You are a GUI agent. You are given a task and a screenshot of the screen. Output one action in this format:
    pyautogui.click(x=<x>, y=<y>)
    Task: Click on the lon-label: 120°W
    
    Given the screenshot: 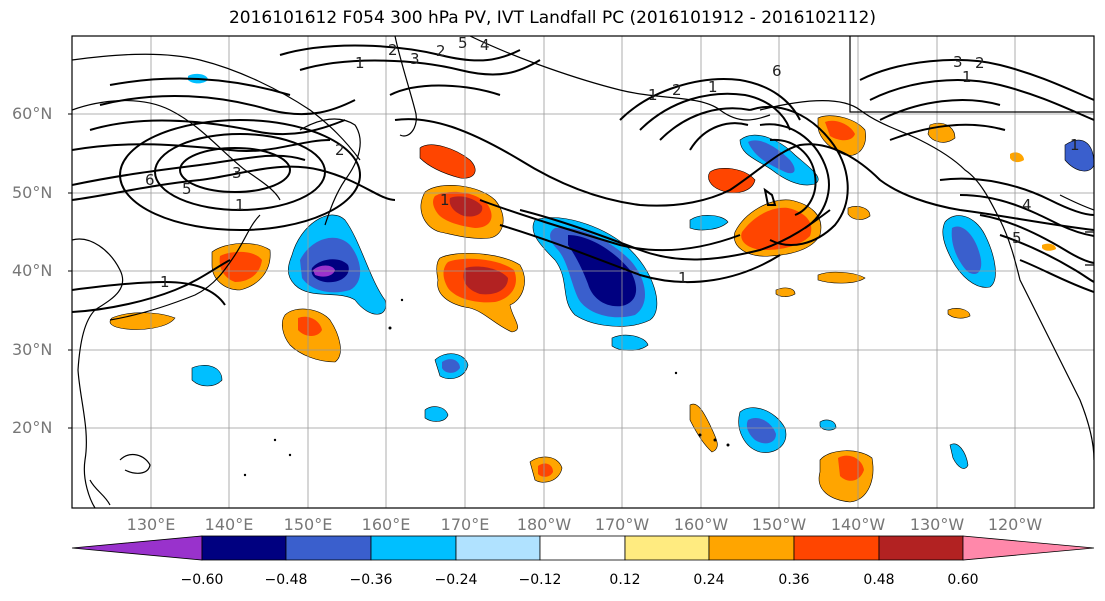 What is the action you would take?
    pyautogui.click(x=1015, y=524)
    